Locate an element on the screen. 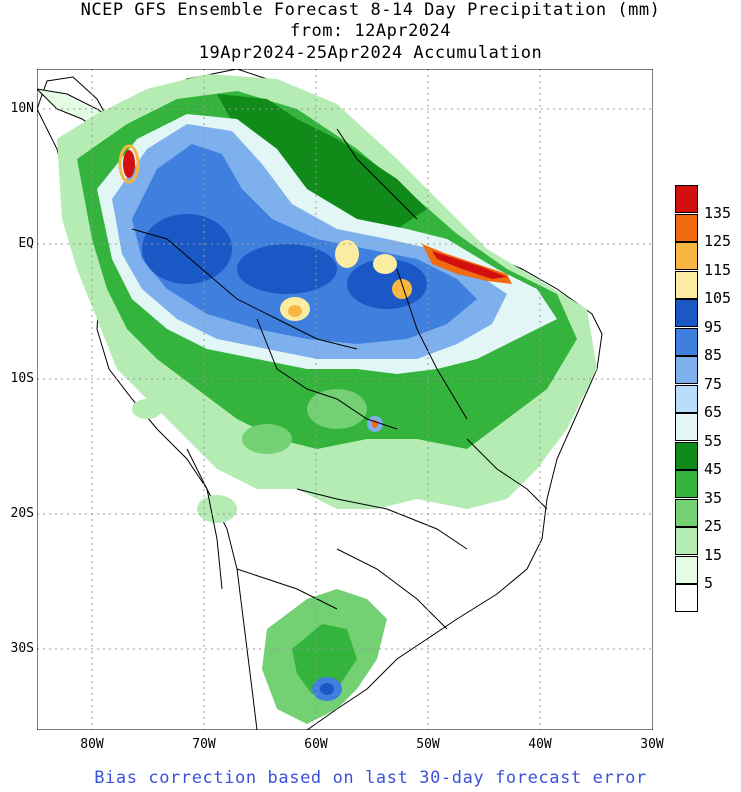 Image resolution: width=741 pixels, height=792 pixels. lon-label-50w: 50W is located at coordinates (428, 744).